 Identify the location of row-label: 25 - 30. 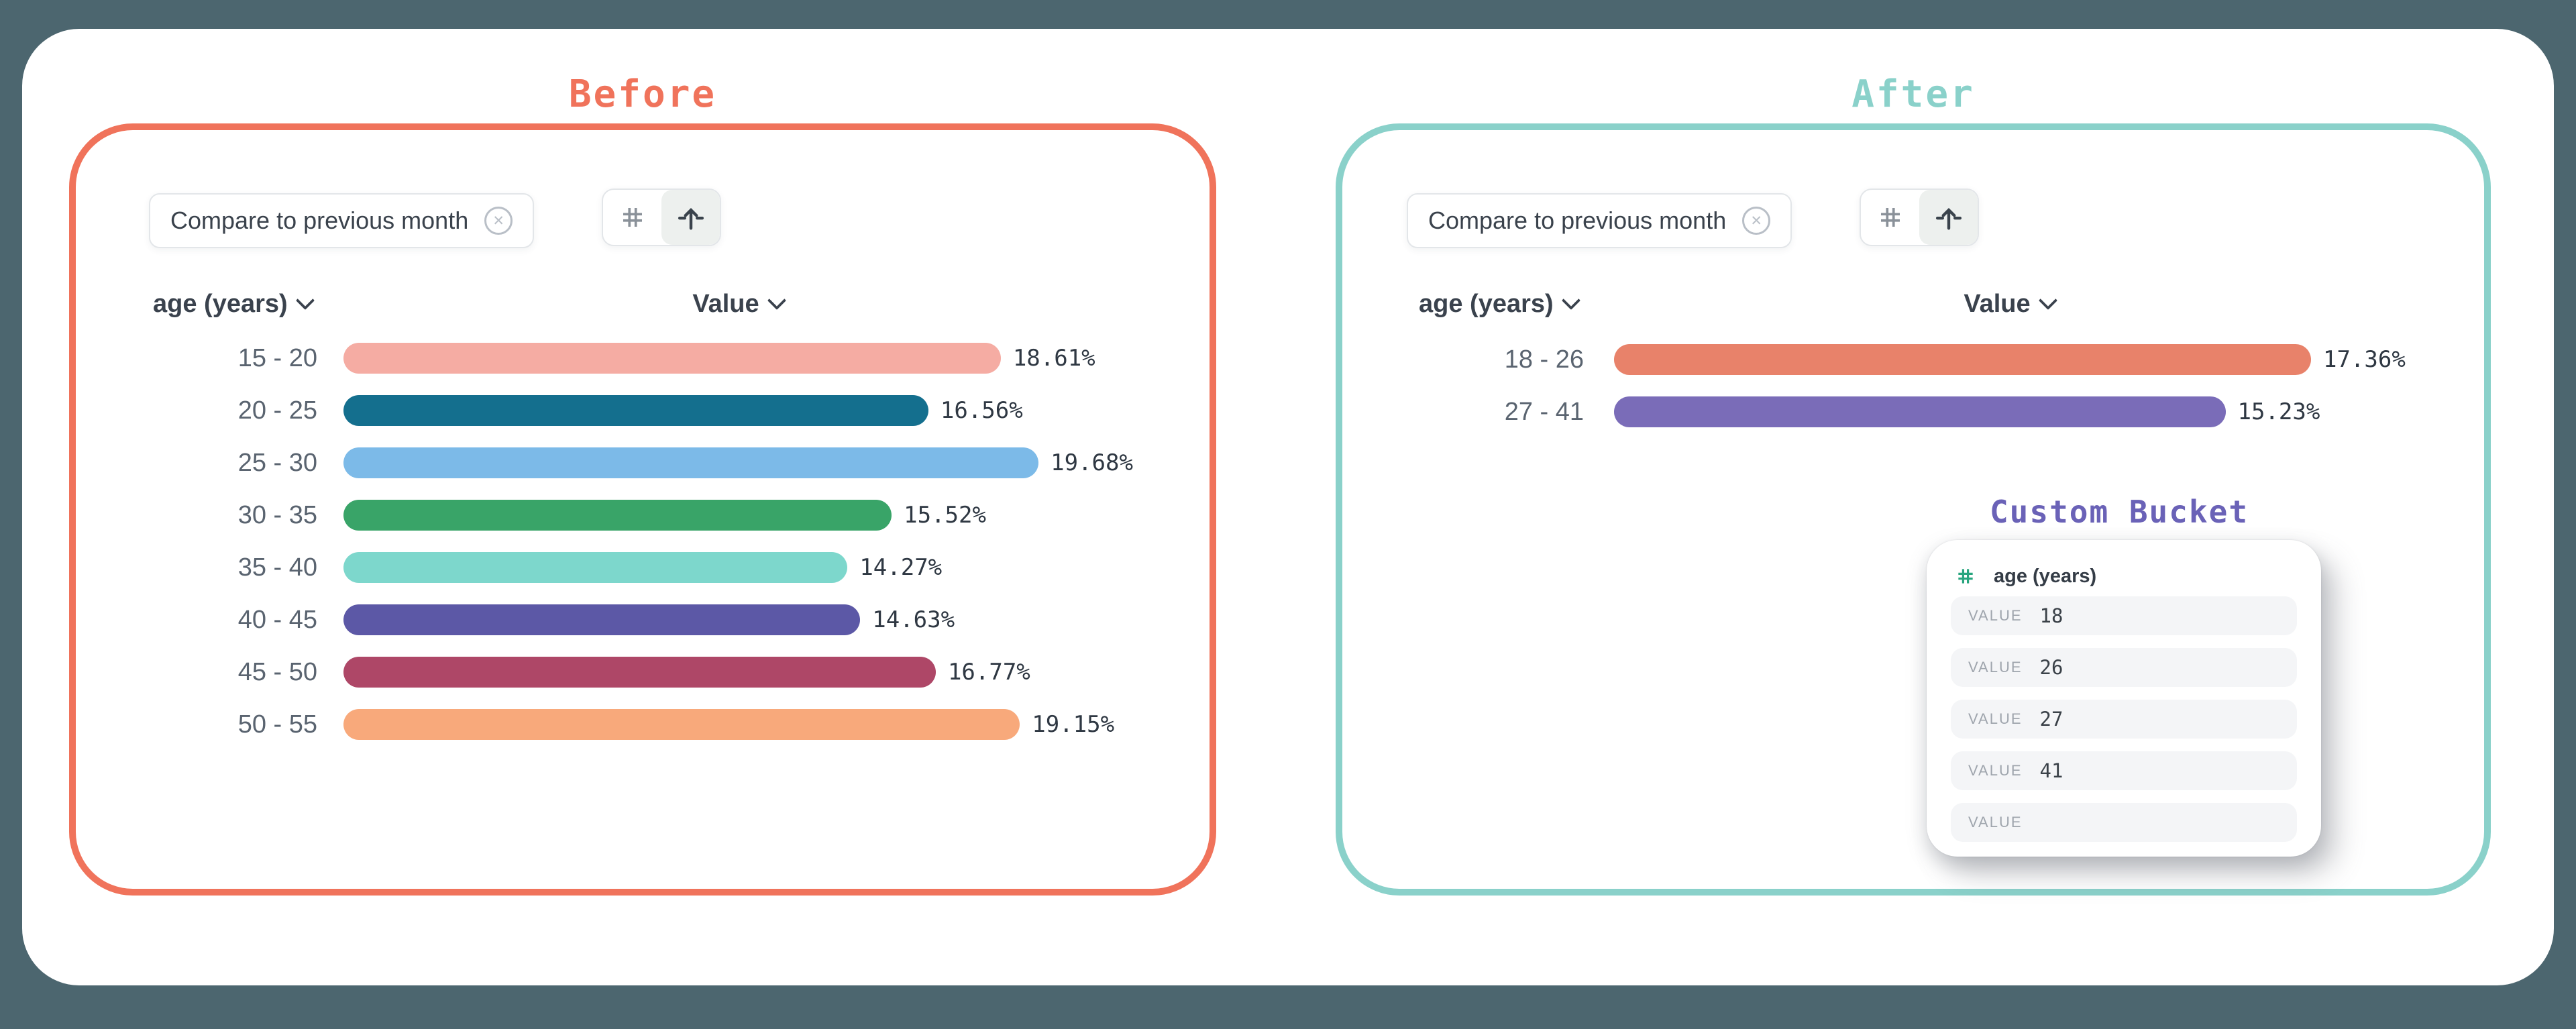
(277, 462).